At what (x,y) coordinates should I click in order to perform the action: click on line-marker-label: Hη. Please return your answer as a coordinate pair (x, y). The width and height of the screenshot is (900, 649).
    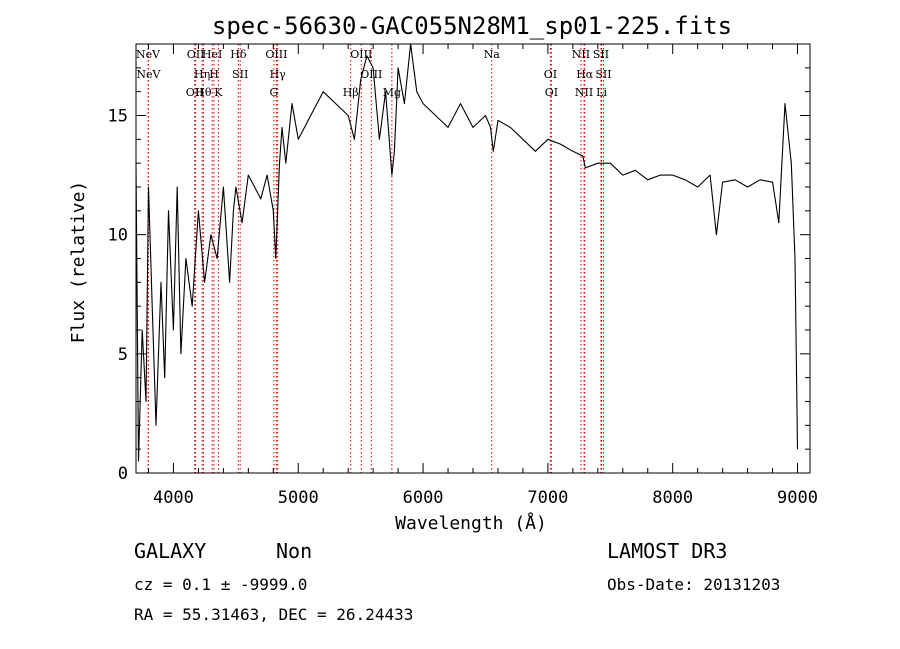
    Looking at the image, I should click on (202, 74).